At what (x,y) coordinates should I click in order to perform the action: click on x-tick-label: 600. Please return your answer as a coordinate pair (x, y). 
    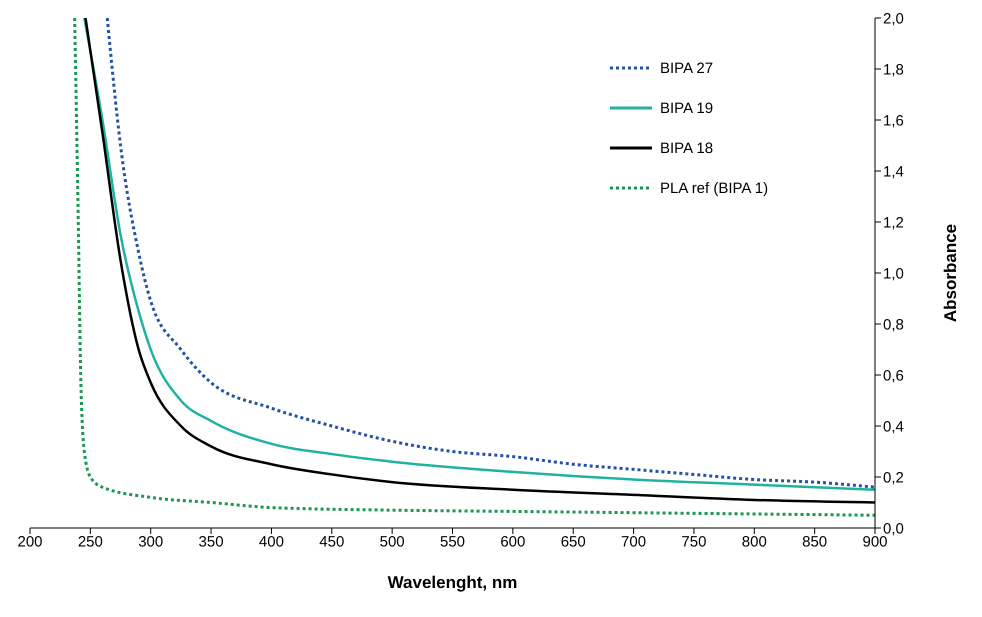
    Looking at the image, I should click on (513, 542).